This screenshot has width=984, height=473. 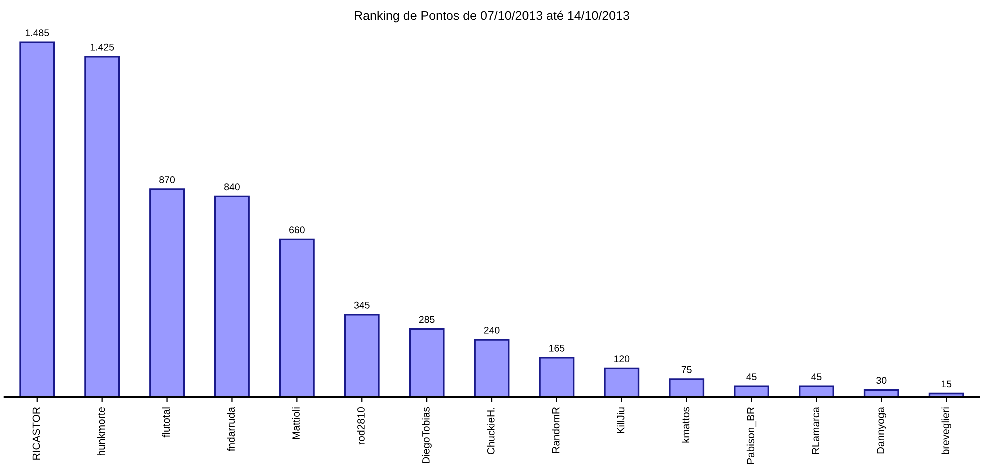 I want to click on data-label: 120, so click(x=622, y=359).